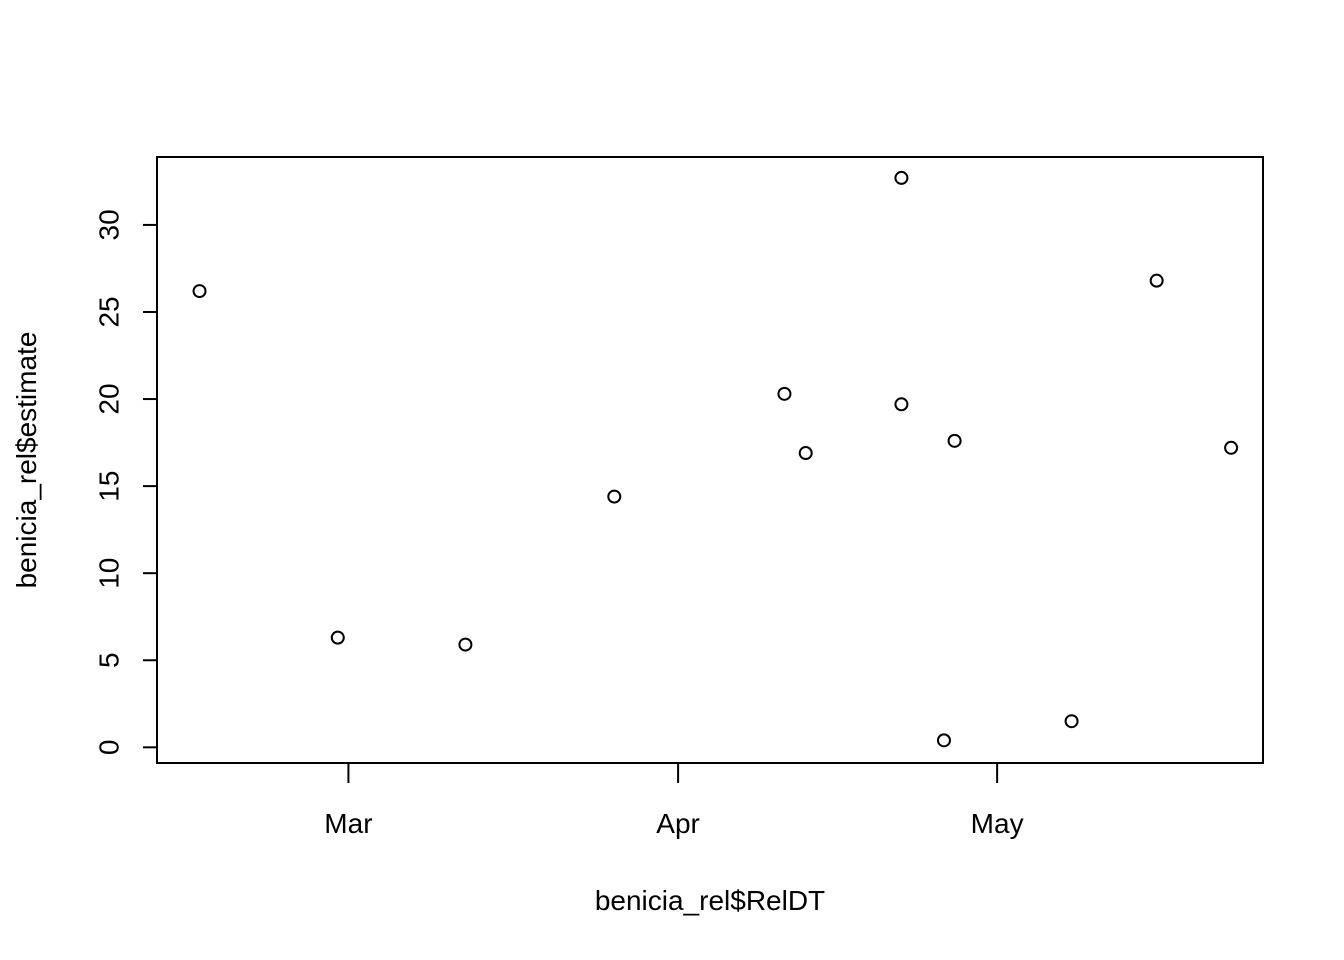  I want to click on y-axis-label: benicia_rel$estimate, so click(26, 460).